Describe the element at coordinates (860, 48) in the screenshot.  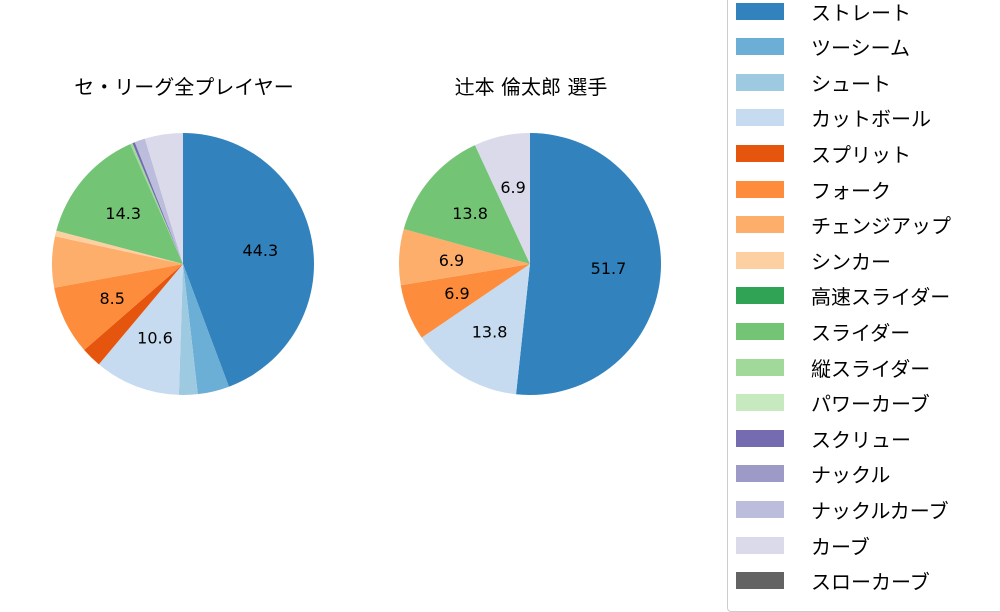
I see `legend-label: ツーシーム` at that location.